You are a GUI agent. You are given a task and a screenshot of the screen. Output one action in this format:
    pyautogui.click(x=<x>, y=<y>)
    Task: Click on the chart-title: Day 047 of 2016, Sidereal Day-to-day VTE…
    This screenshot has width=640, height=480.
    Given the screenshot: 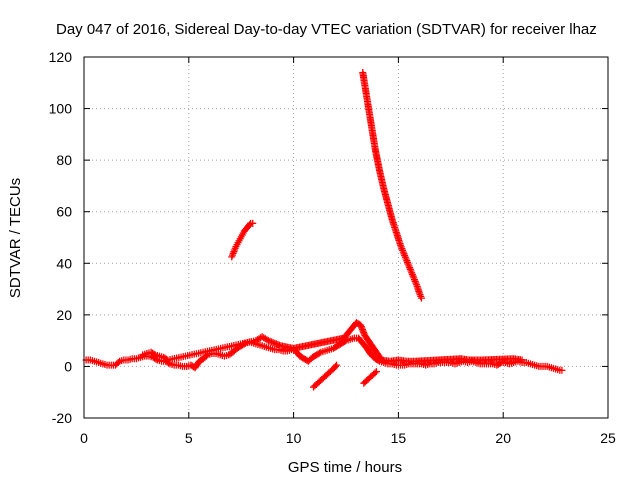 What is the action you would take?
    pyautogui.click(x=326, y=29)
    